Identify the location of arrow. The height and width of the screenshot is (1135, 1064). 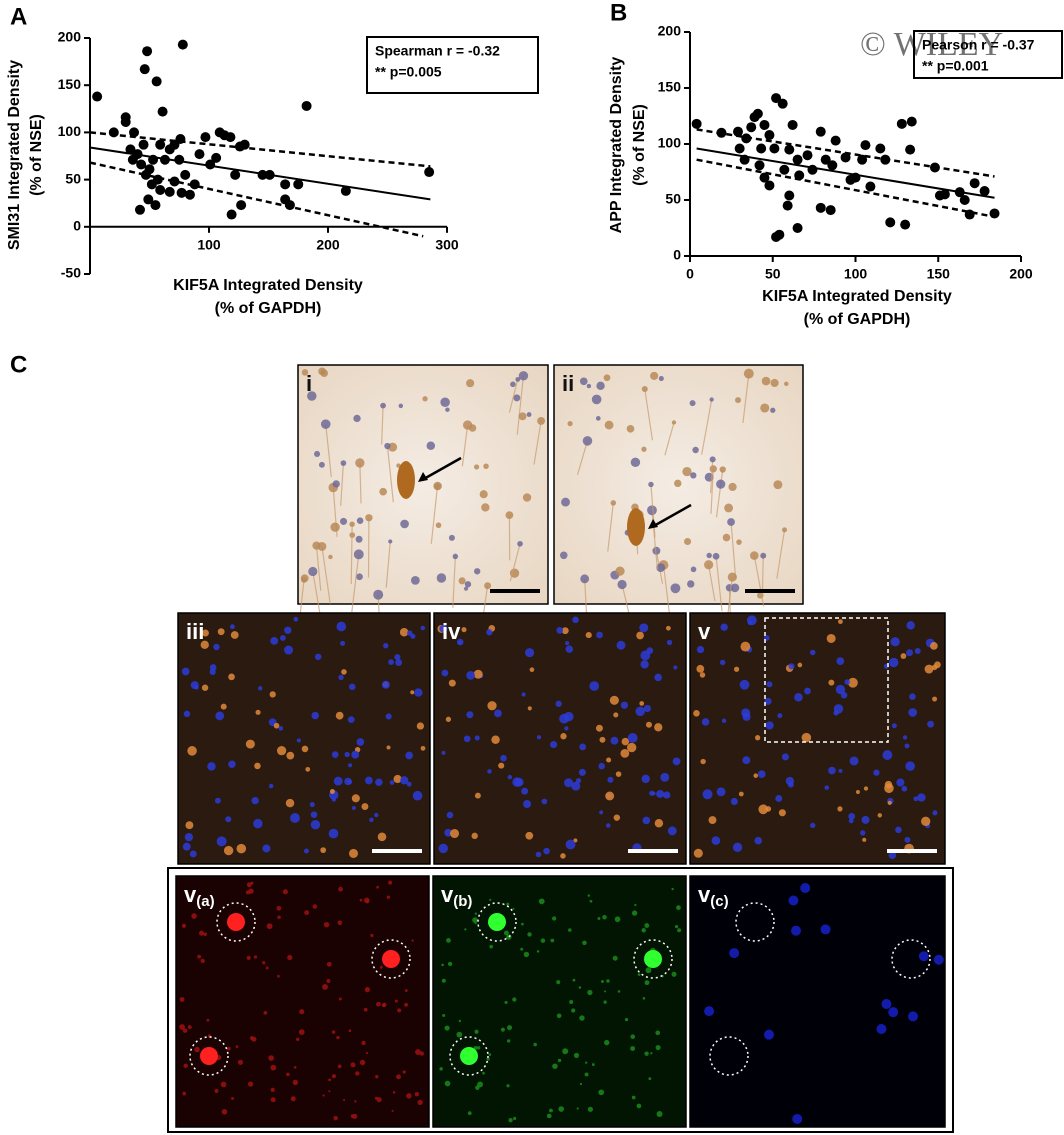
(441, 469).